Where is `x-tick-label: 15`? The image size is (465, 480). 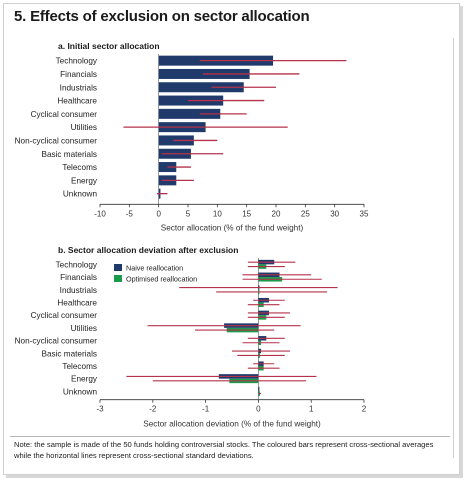 x-tick-label: 15 is located at coordinates (246, 213).